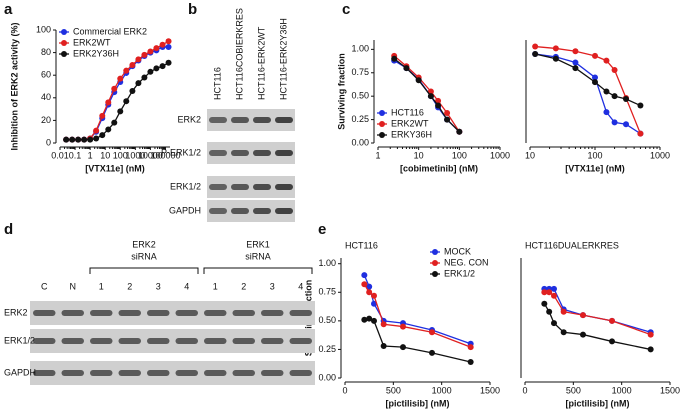 The height and width of the screenshot is (409, 685). I want to click on lane-label: 2, so click(243, 286).